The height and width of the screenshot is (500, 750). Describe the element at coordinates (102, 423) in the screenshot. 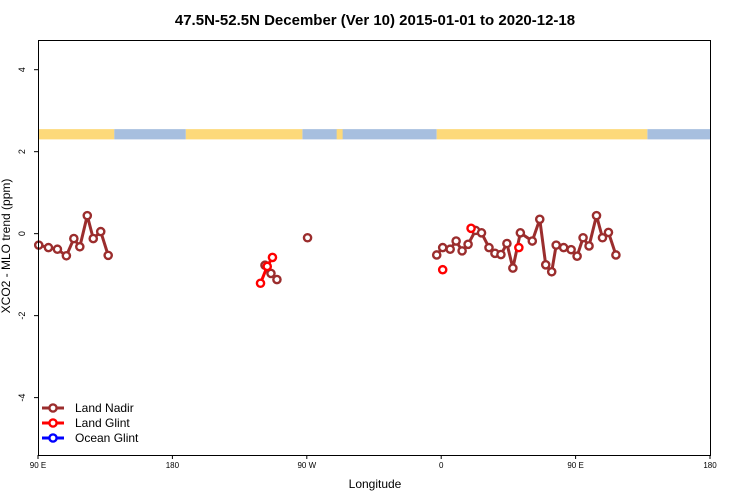

I see `legend-label: Land Glint` at that location.